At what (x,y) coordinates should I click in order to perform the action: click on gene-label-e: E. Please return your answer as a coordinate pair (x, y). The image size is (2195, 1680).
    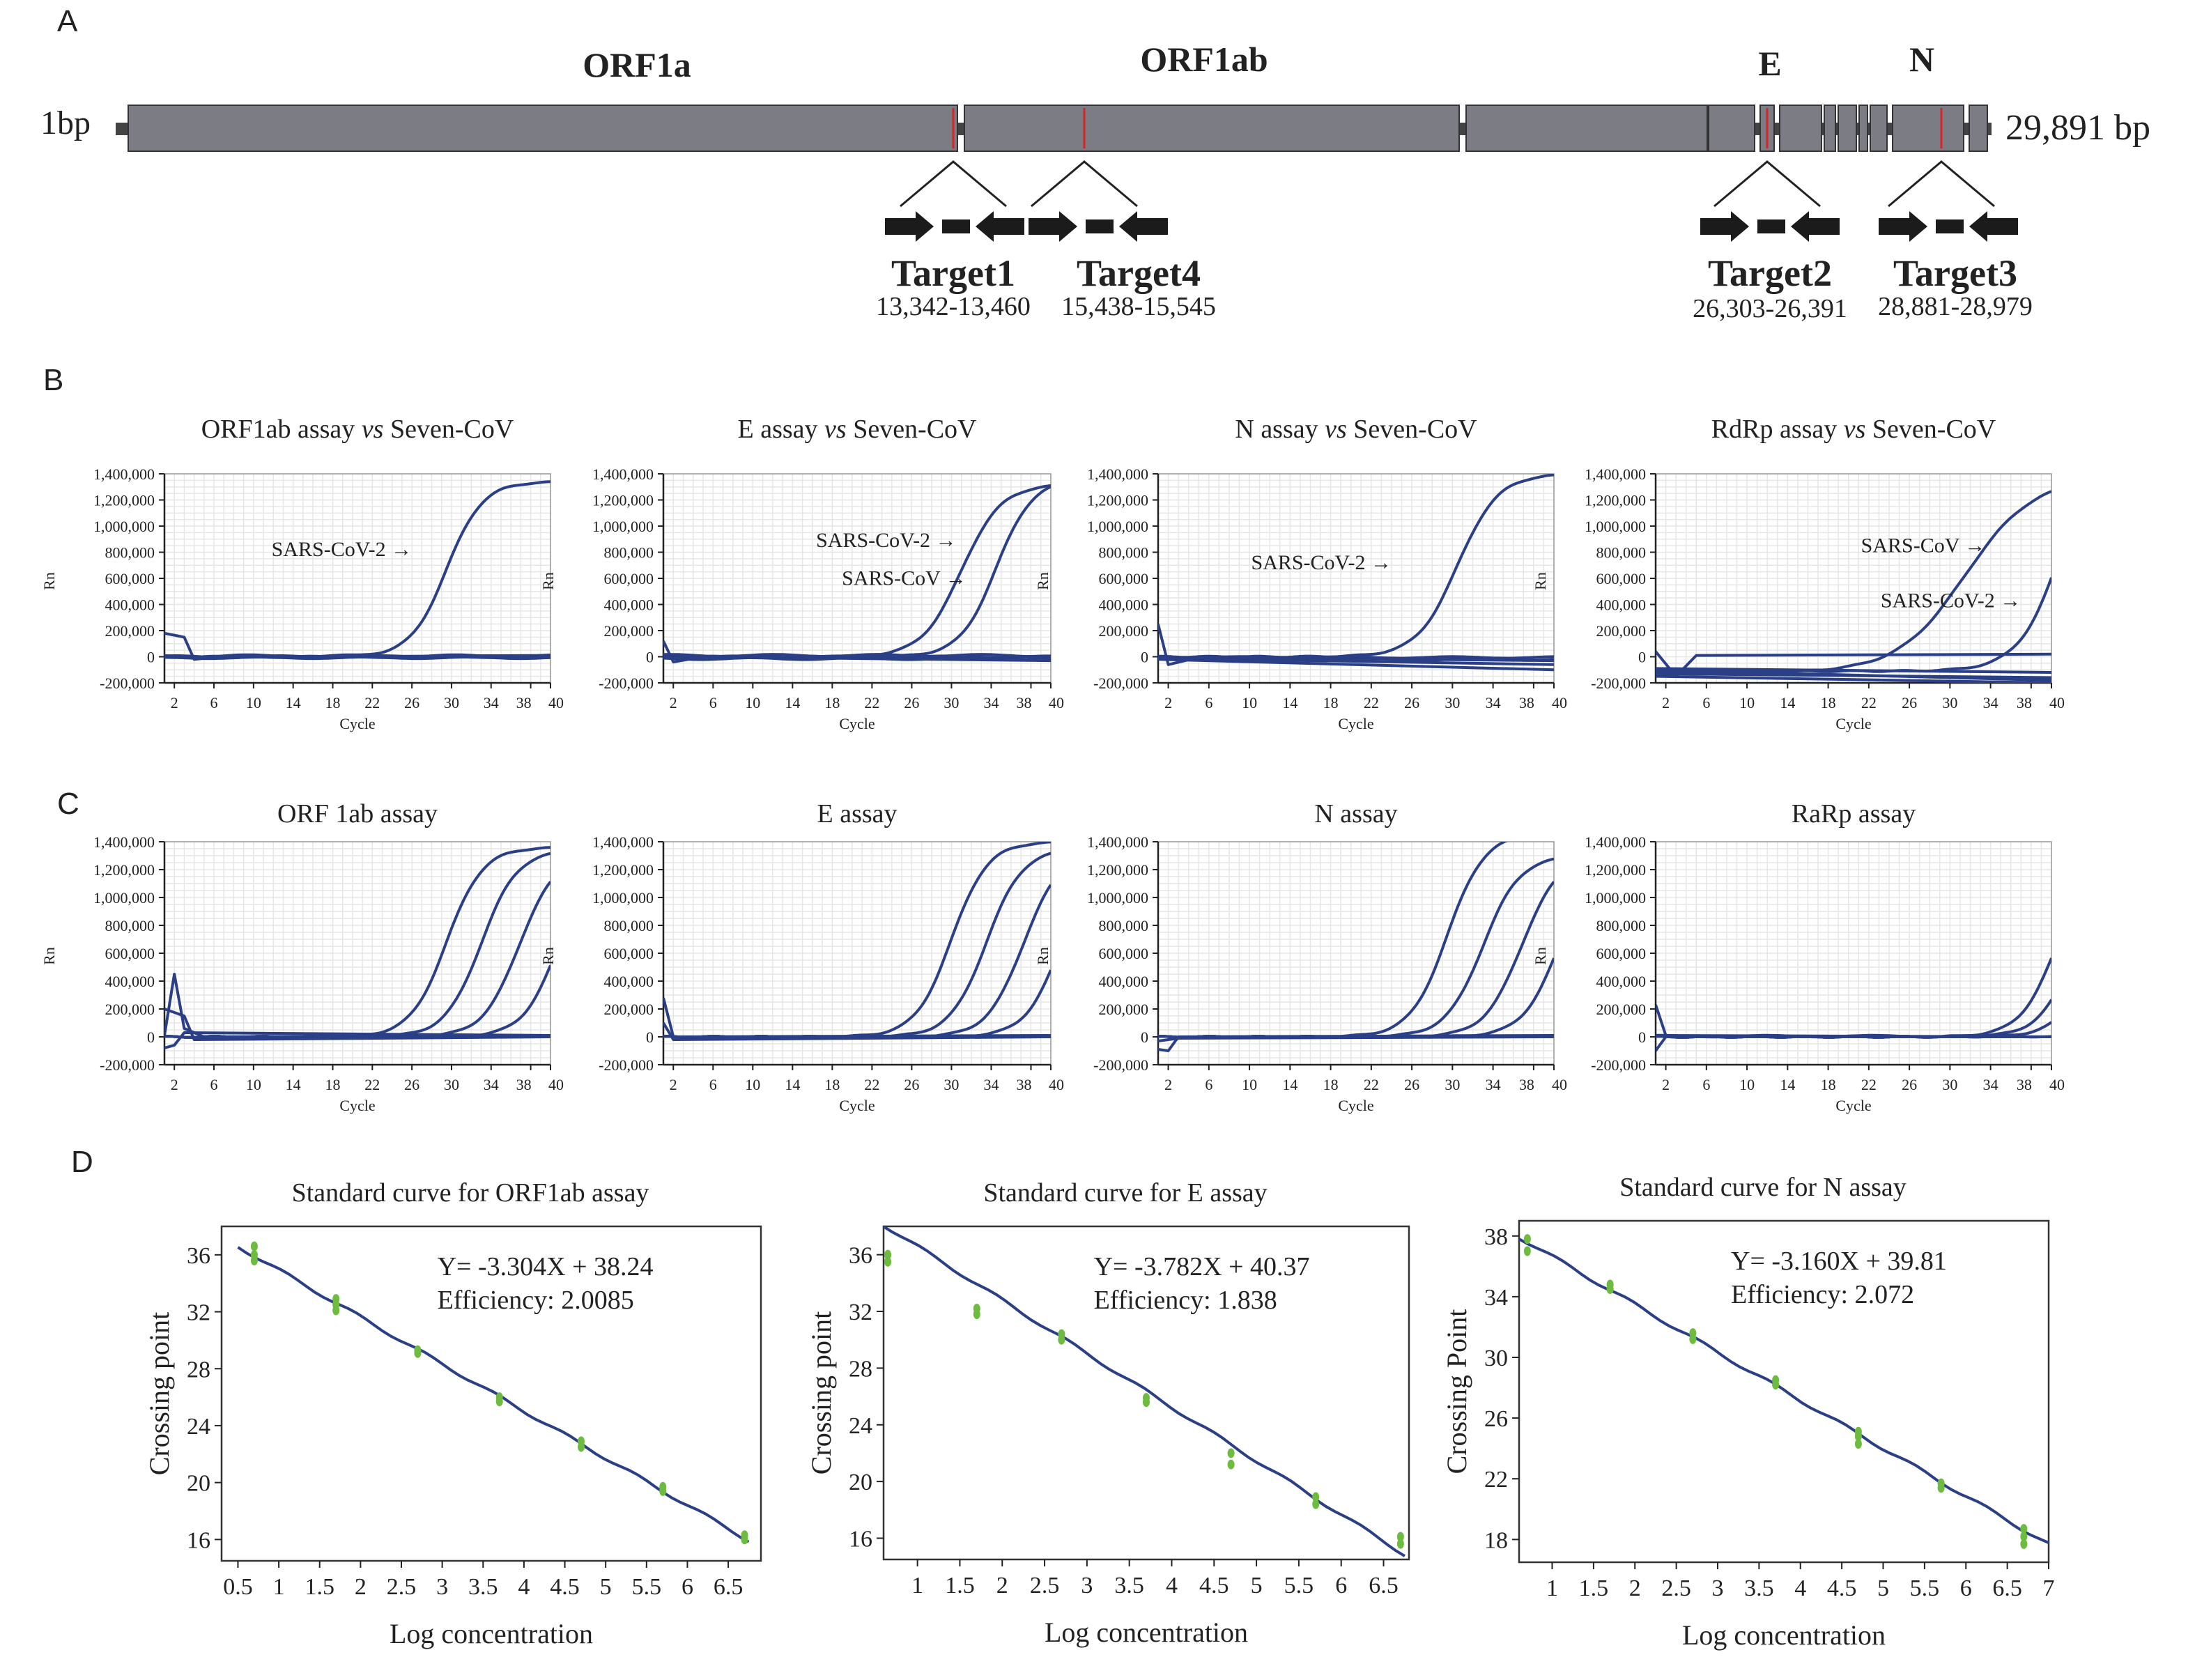
    Looking at the image, I should click on (1769, 63).